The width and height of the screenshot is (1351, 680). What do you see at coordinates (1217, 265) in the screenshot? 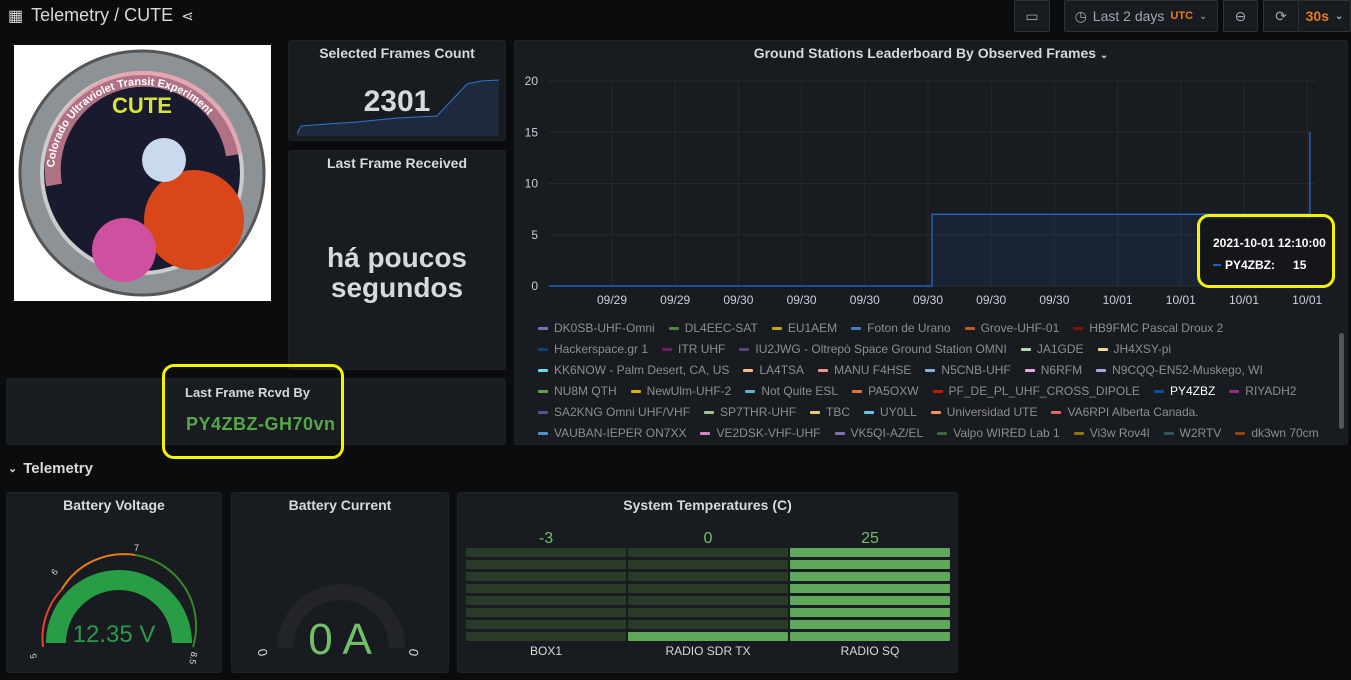
I see `series-color-icon` at bounding box center [1217, 265].